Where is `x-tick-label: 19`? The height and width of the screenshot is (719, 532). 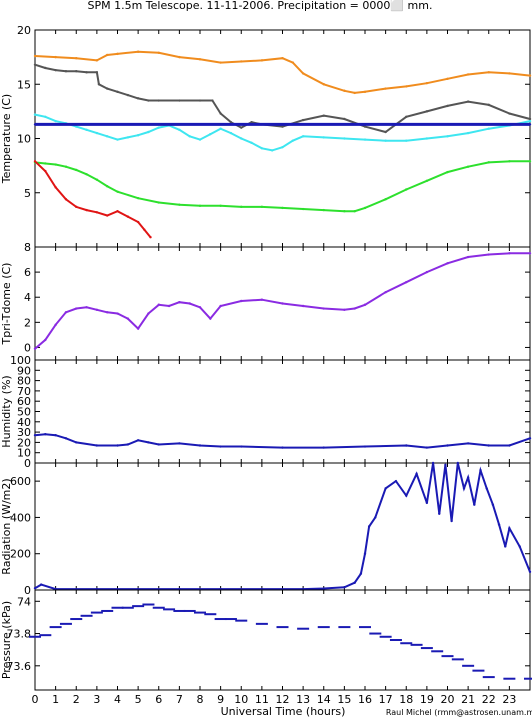 x-tick-label: 19 is located at coordinates (427, 699).